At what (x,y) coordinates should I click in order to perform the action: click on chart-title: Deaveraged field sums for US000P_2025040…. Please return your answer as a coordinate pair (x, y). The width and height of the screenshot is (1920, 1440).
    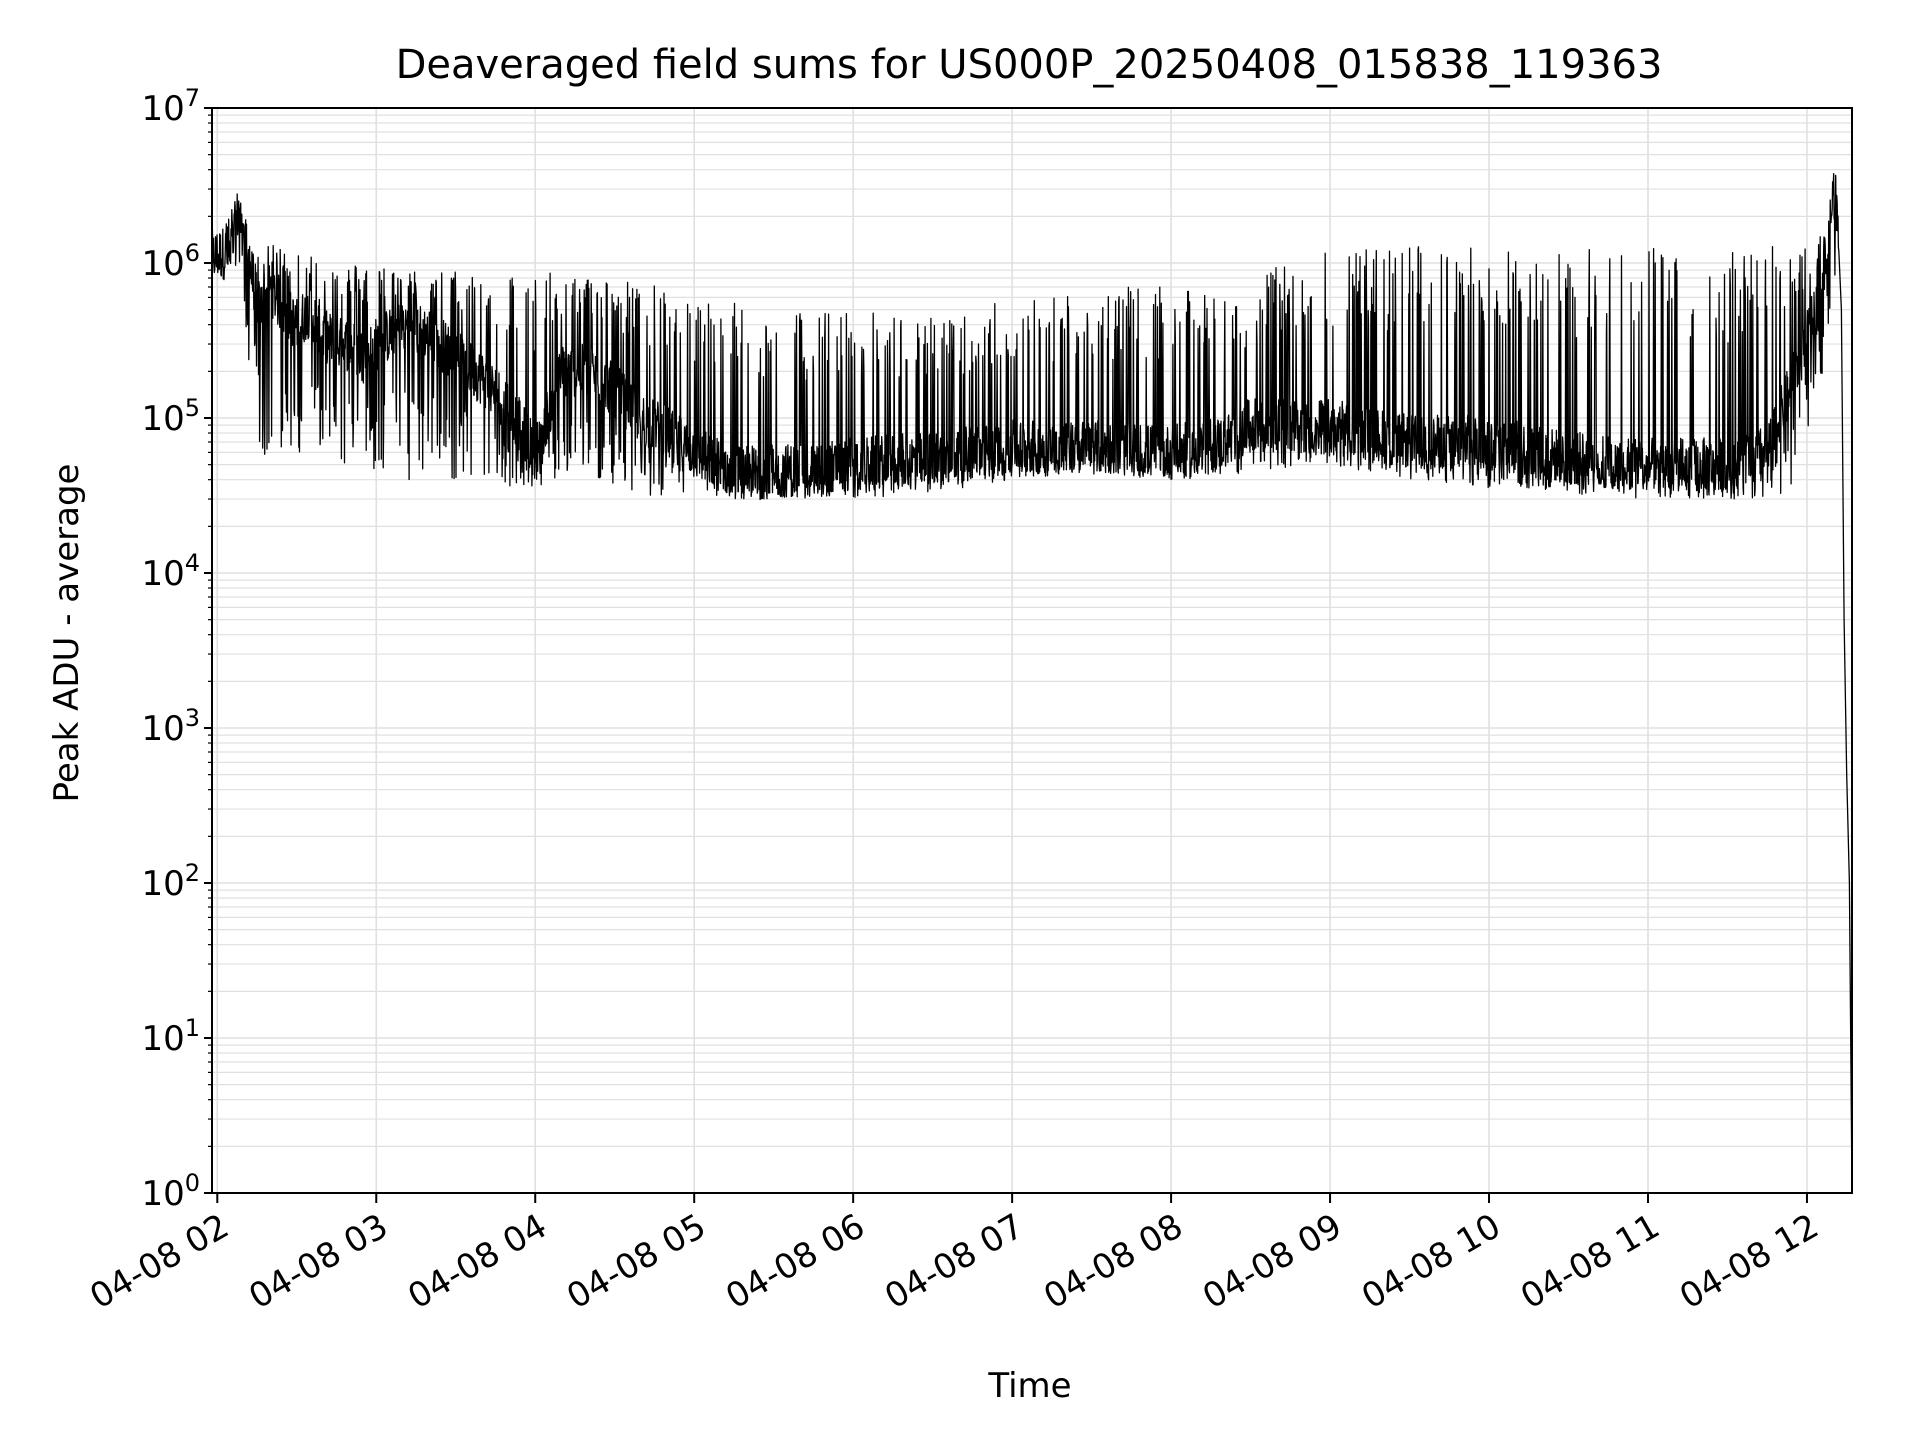
    Looking at the image, I should click on (1029, 65).